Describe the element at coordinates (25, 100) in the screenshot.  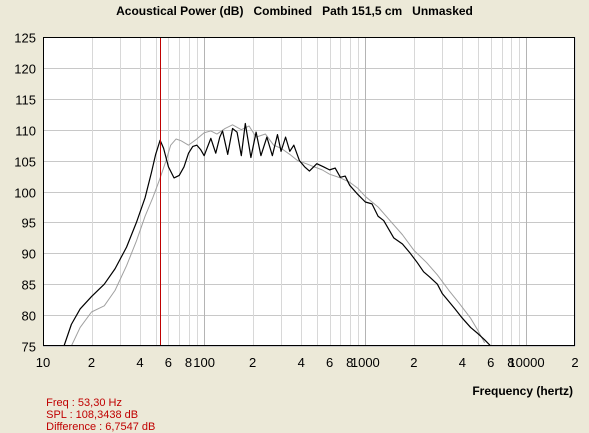
I see `y-tick-label: 115` at that location.